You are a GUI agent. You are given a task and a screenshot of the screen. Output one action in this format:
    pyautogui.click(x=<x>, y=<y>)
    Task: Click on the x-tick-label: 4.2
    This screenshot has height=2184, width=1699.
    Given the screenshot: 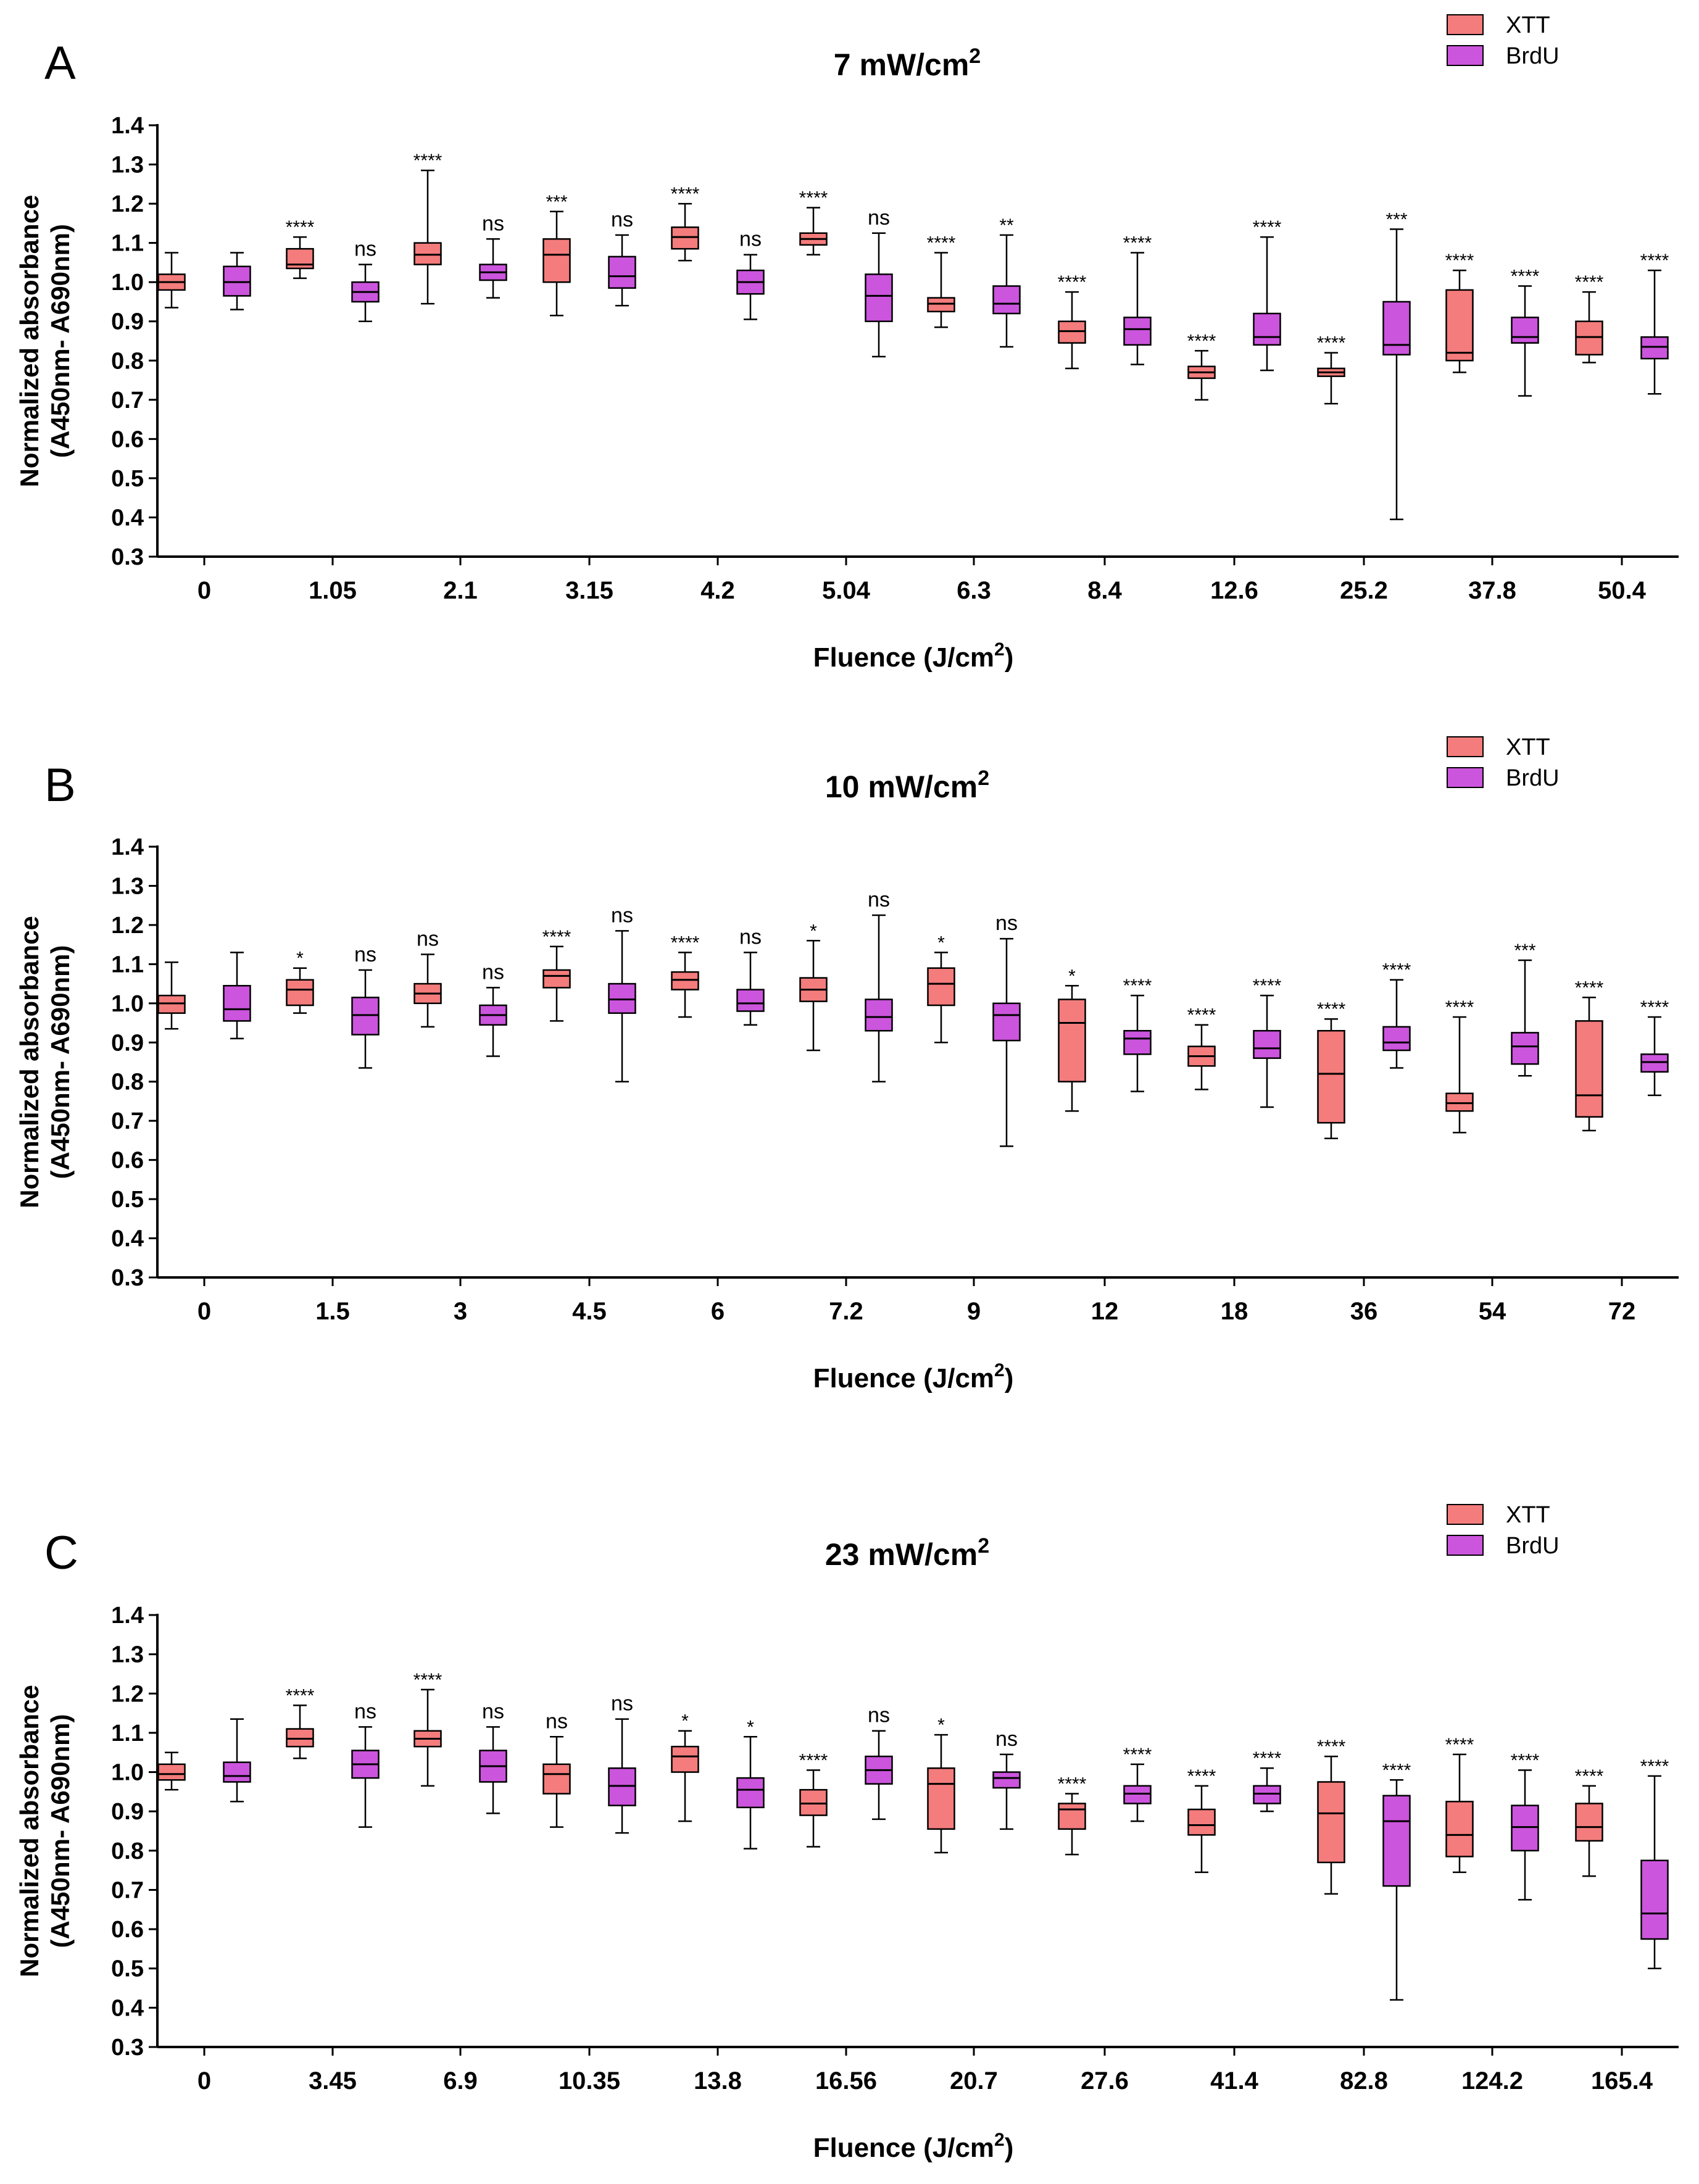 What is the action you would take?
    pyautogui.click(x=717, y=590)
    